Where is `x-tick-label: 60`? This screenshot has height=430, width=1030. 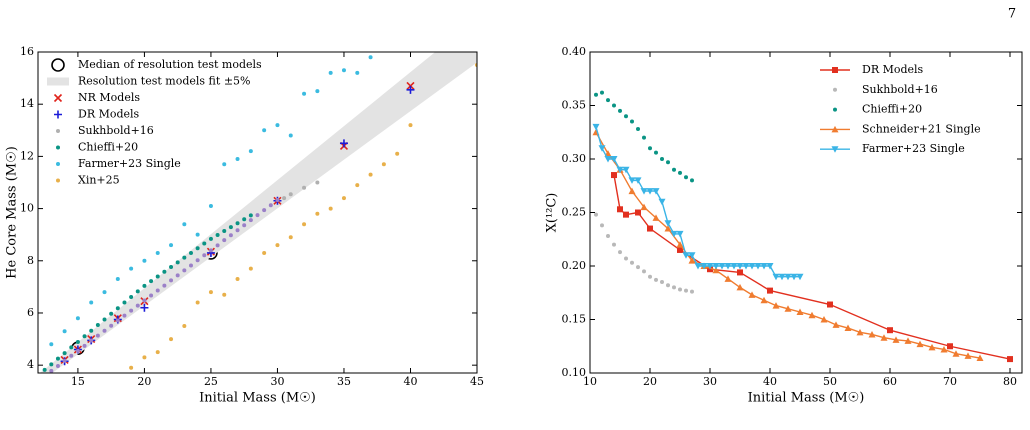
x-tick-label: 60 is located at coordinates (890, 381).